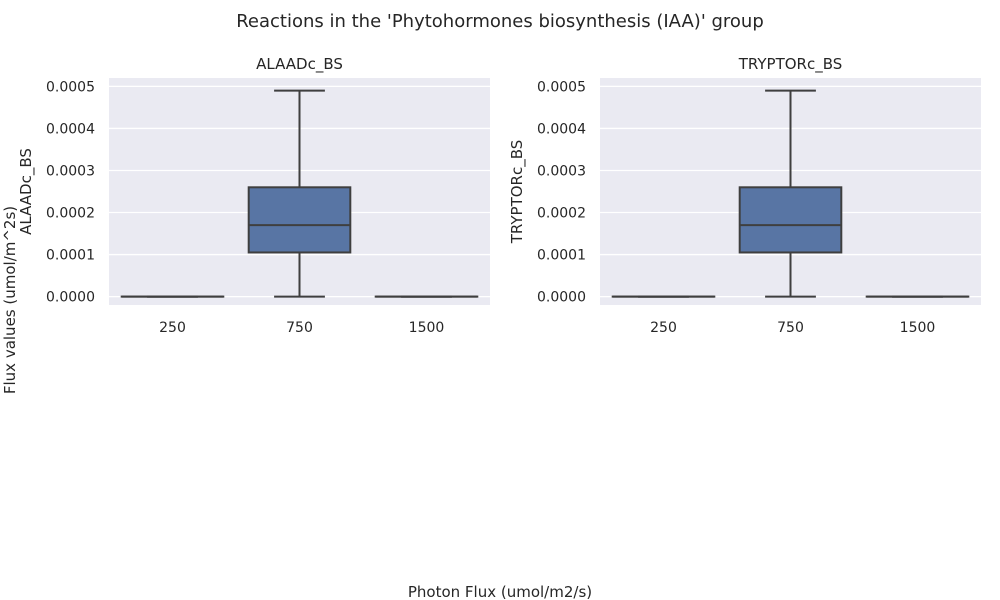 Image resolution: width=1000 pixels, height=600 pixels. What do you see at coordinates (500, 591) in the screenshot?
I see `figure-xlabel: Photon Flux (umol/m2/s)` at bounding box center [500, 591].